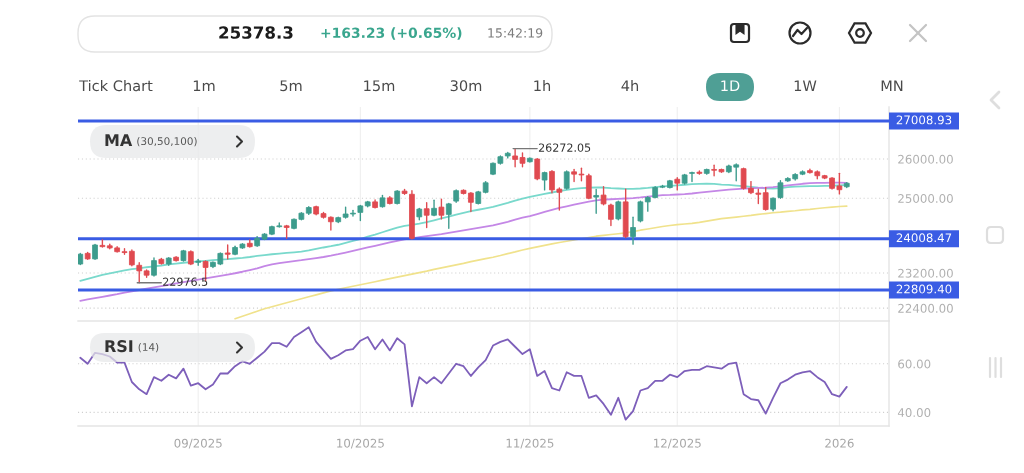 The image size is (1024, 473). Describe the element at coordinates (924, 120) in the screenshot. I see `ref-line-label: 27008.93` at that location.